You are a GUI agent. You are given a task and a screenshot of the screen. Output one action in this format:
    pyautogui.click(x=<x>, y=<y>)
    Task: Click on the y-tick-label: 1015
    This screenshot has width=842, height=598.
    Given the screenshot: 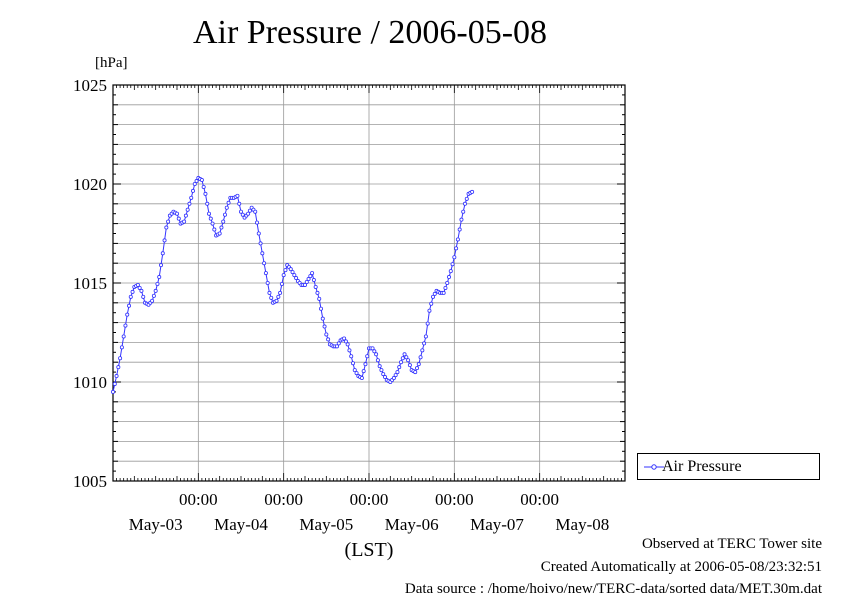 What is the action you would take?
    pyautogui.click(x=90, y=283)
    